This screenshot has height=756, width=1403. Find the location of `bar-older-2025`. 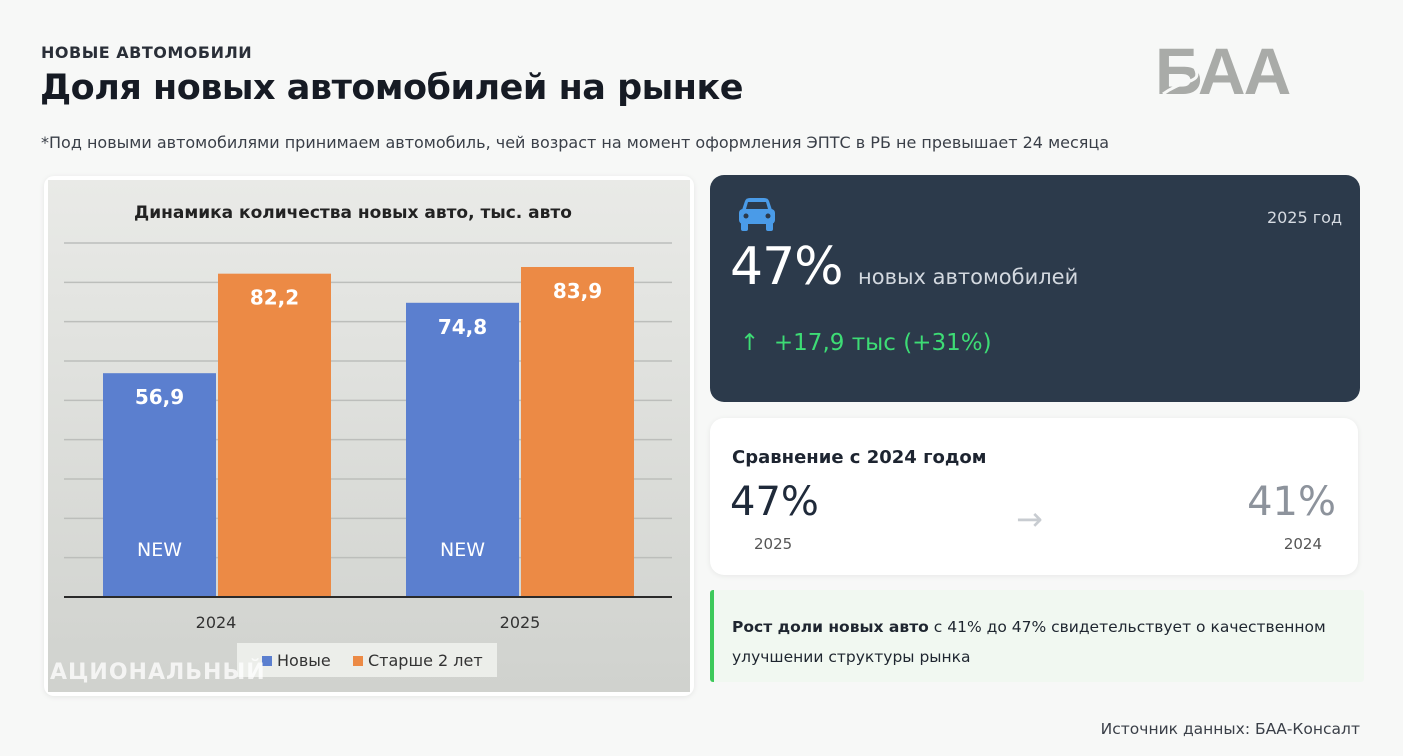

bar-older-2025 is located at coordinates (577, 431).